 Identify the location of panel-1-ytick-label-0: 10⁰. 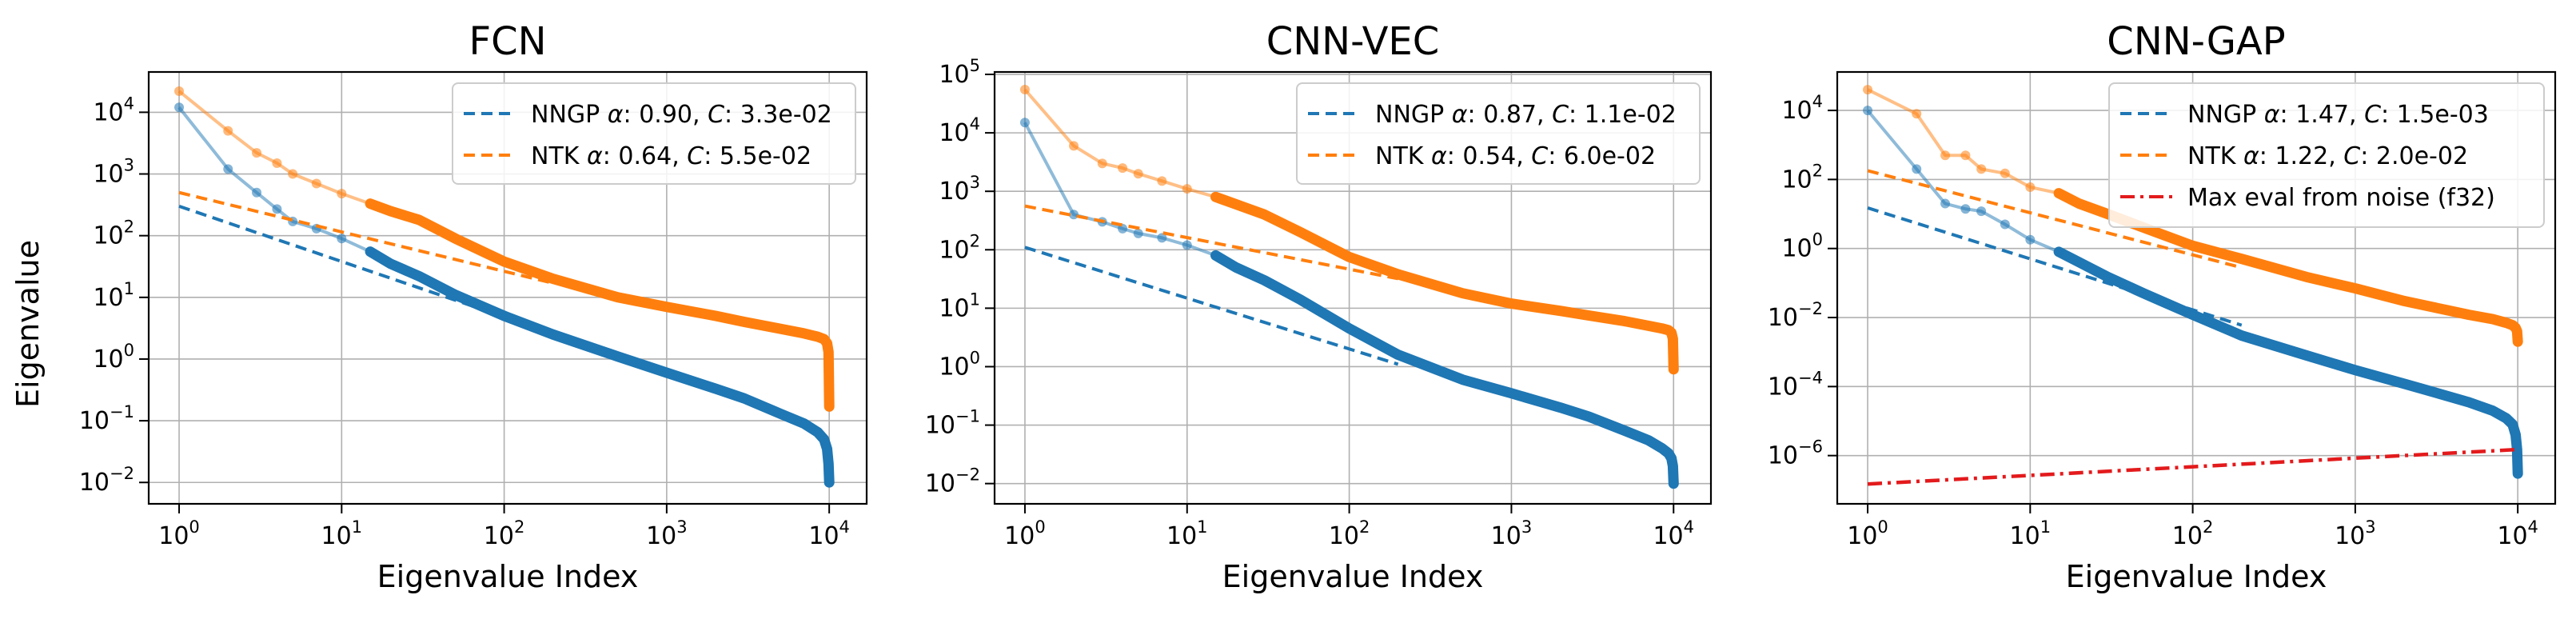
(114, 357).